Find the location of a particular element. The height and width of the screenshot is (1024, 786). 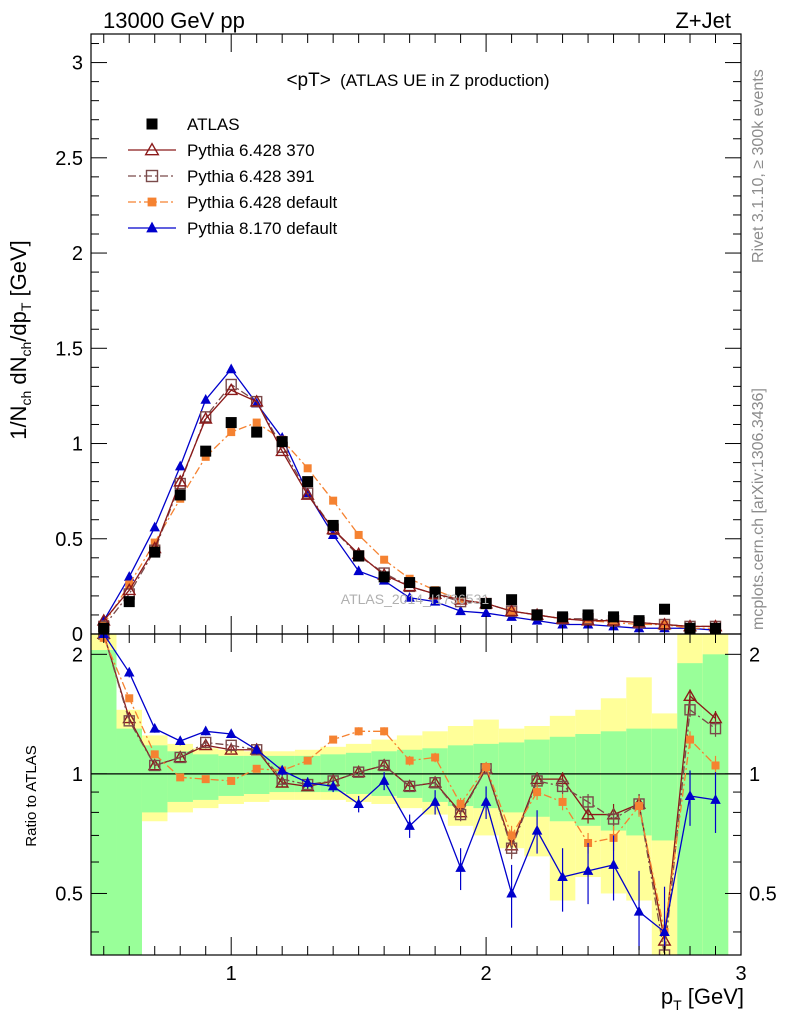

legend-entry: ATLAS is located at coordinates (193, 124).